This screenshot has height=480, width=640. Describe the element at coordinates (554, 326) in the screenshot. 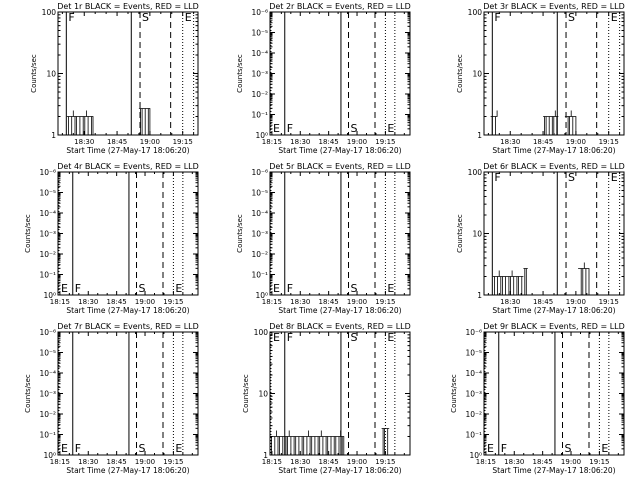

I see `panel-title: Det 9r BLACK = Events, RED = LLD` at that location.